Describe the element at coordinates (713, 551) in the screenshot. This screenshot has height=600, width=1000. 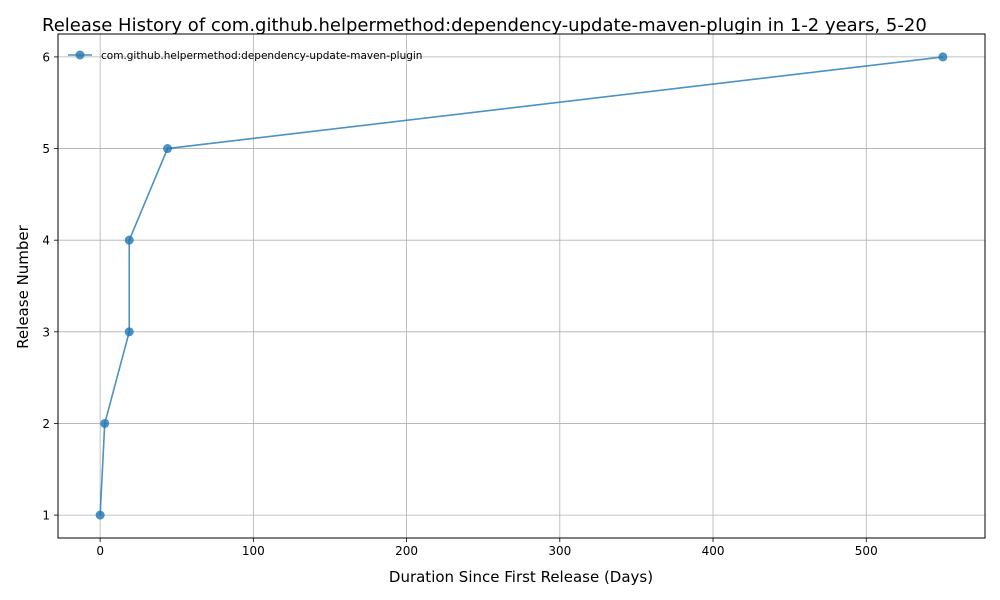
I see `x-tick-label: 400` at that location.